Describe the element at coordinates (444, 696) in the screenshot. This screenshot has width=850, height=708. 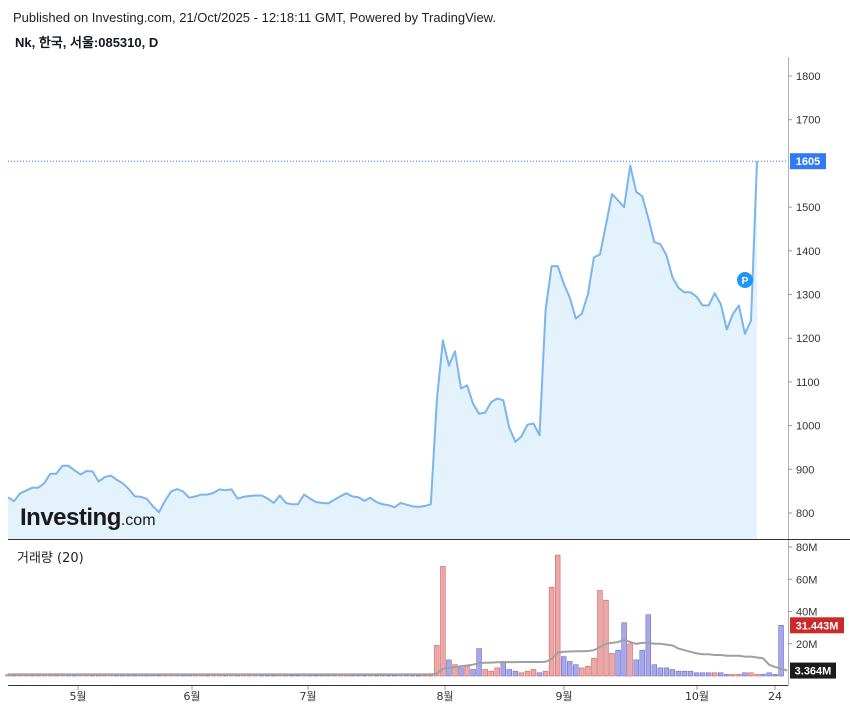
I see `time-tick-label: 8월` at that location.